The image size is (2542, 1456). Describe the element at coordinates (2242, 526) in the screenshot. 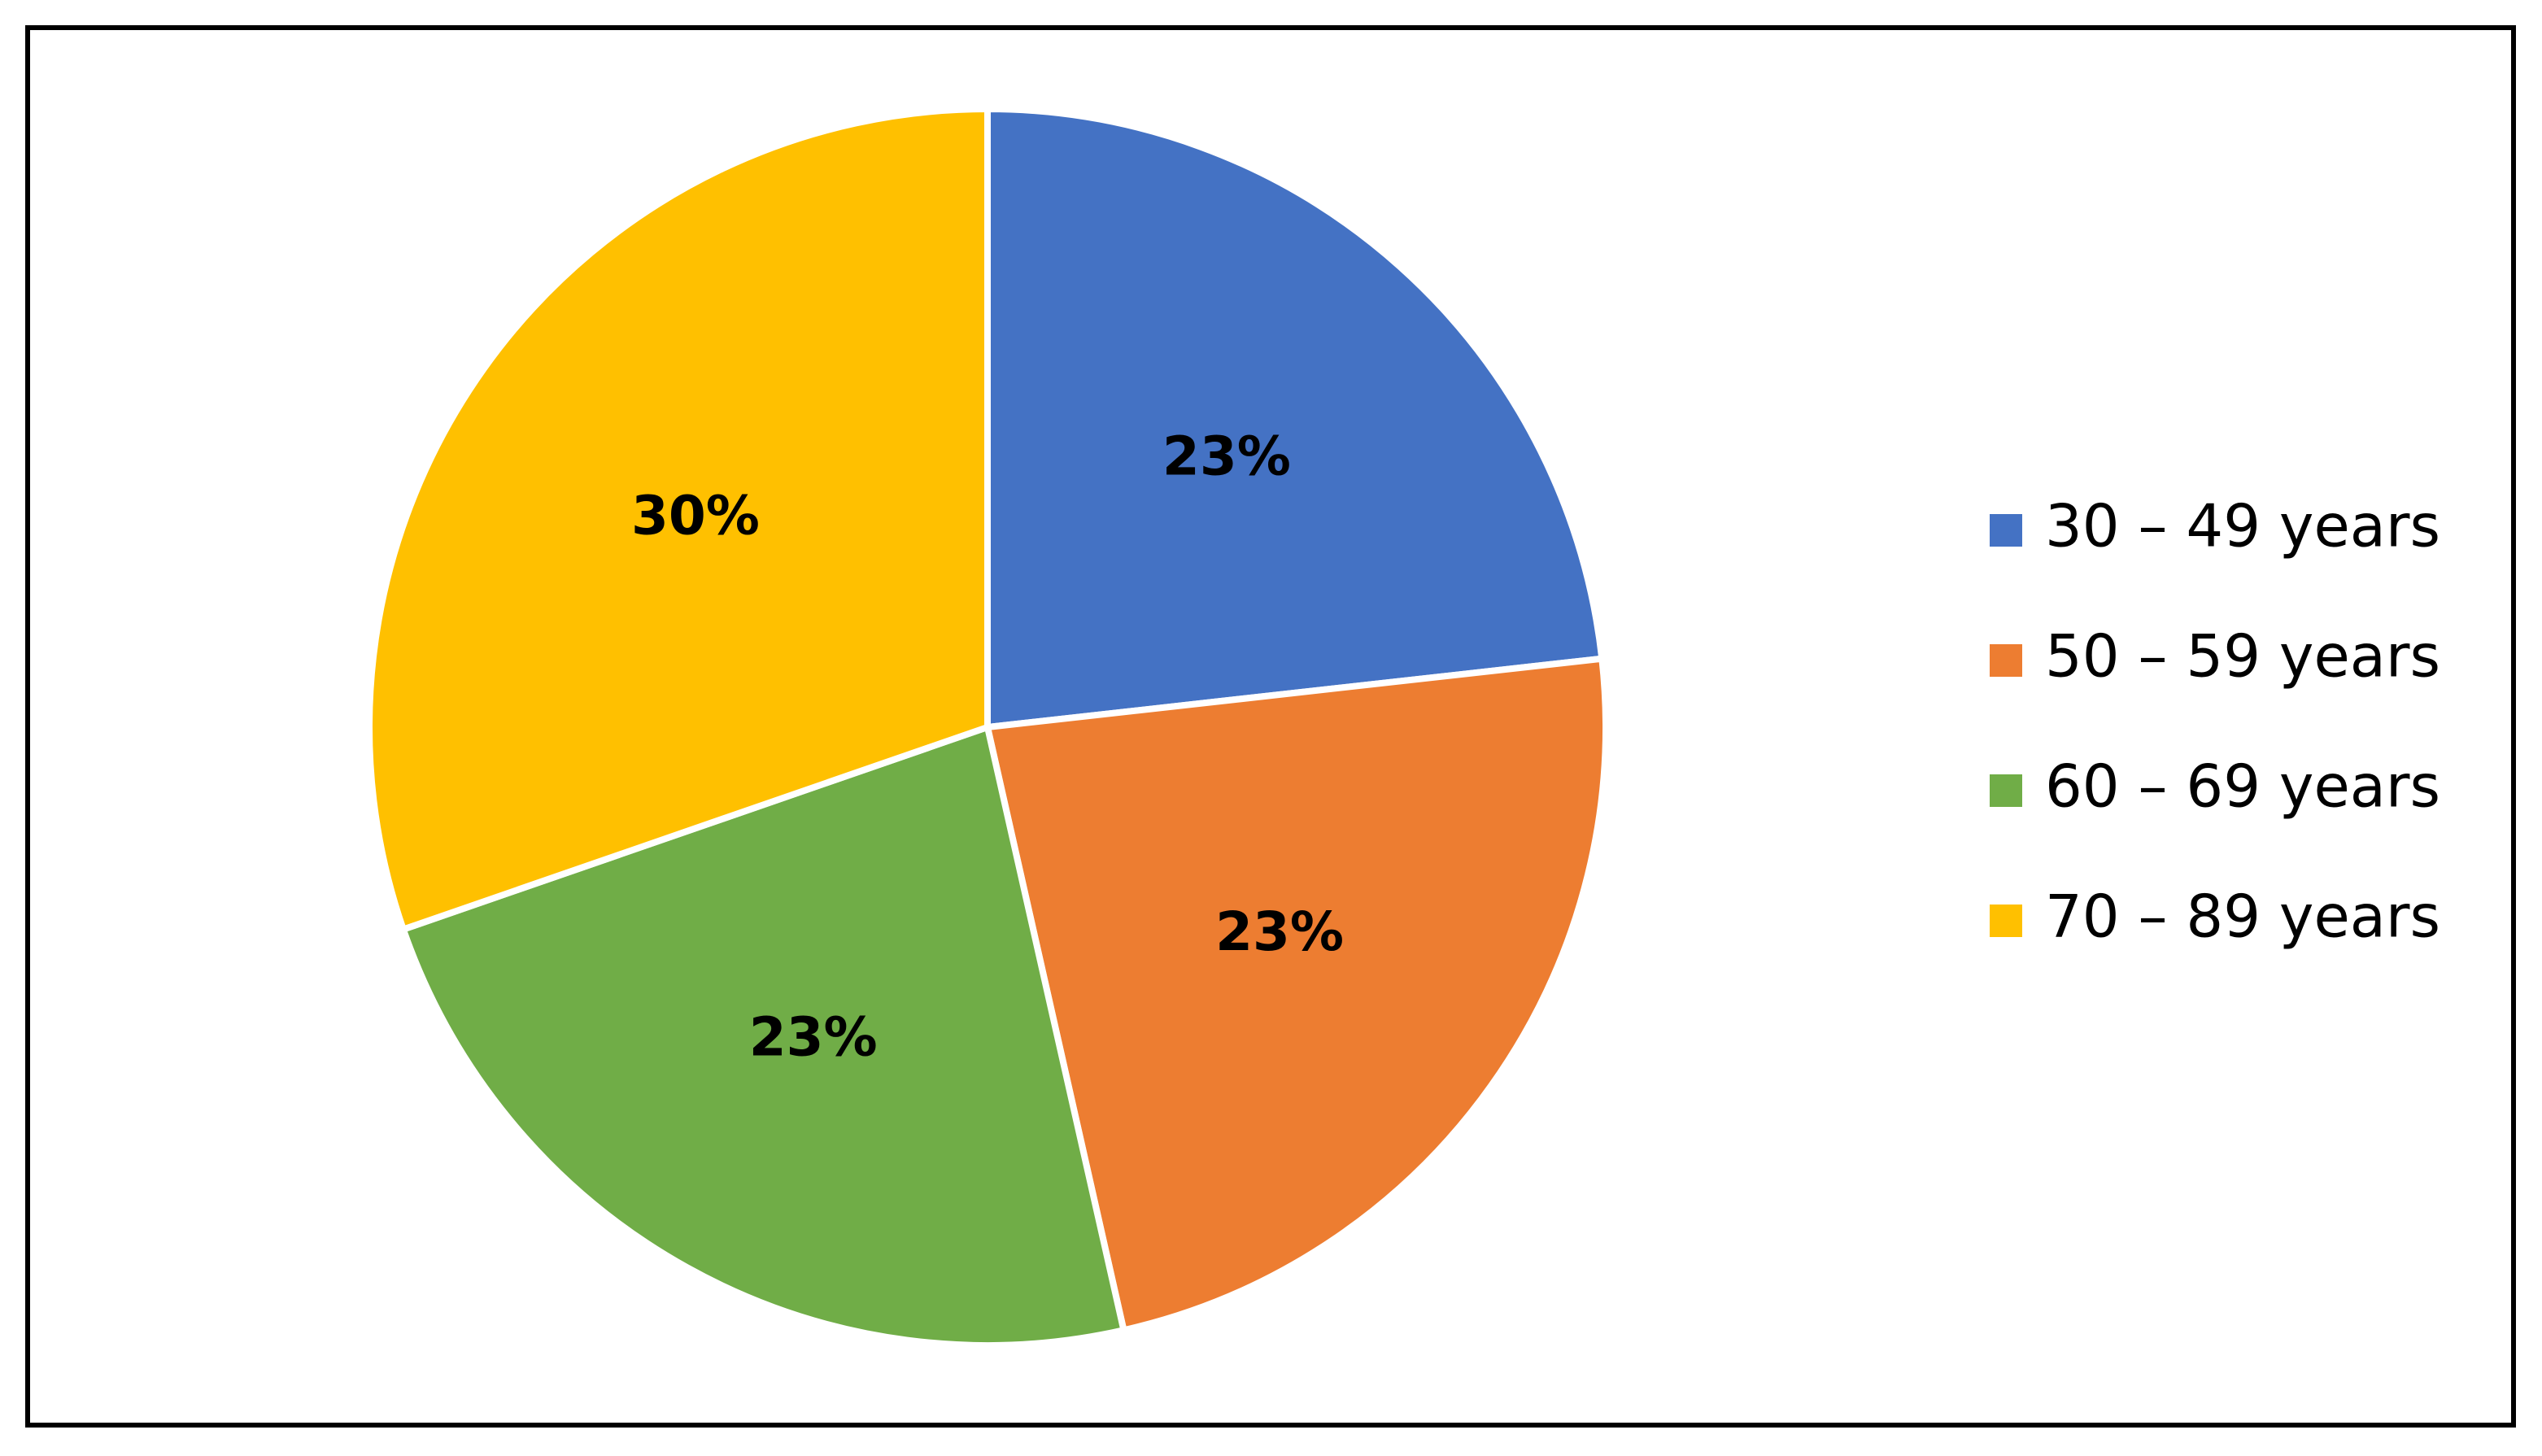

I see `legend-label: 30 – 49 years` at that location.